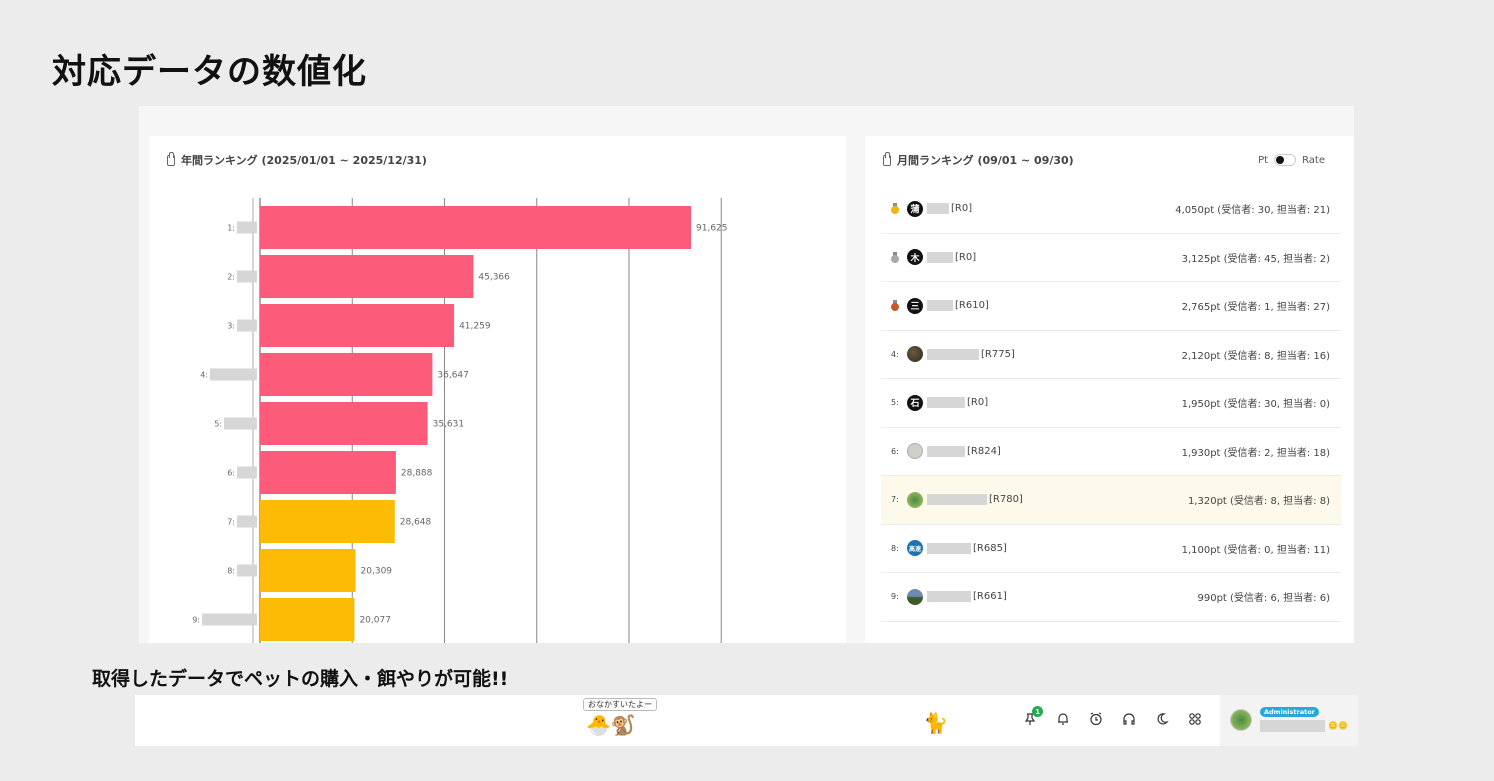 This screenshot has width=1494, height=781. Describe the element at coordinates (1037, 711) in the screenshot. I see `notification-badge: 1` at that location.